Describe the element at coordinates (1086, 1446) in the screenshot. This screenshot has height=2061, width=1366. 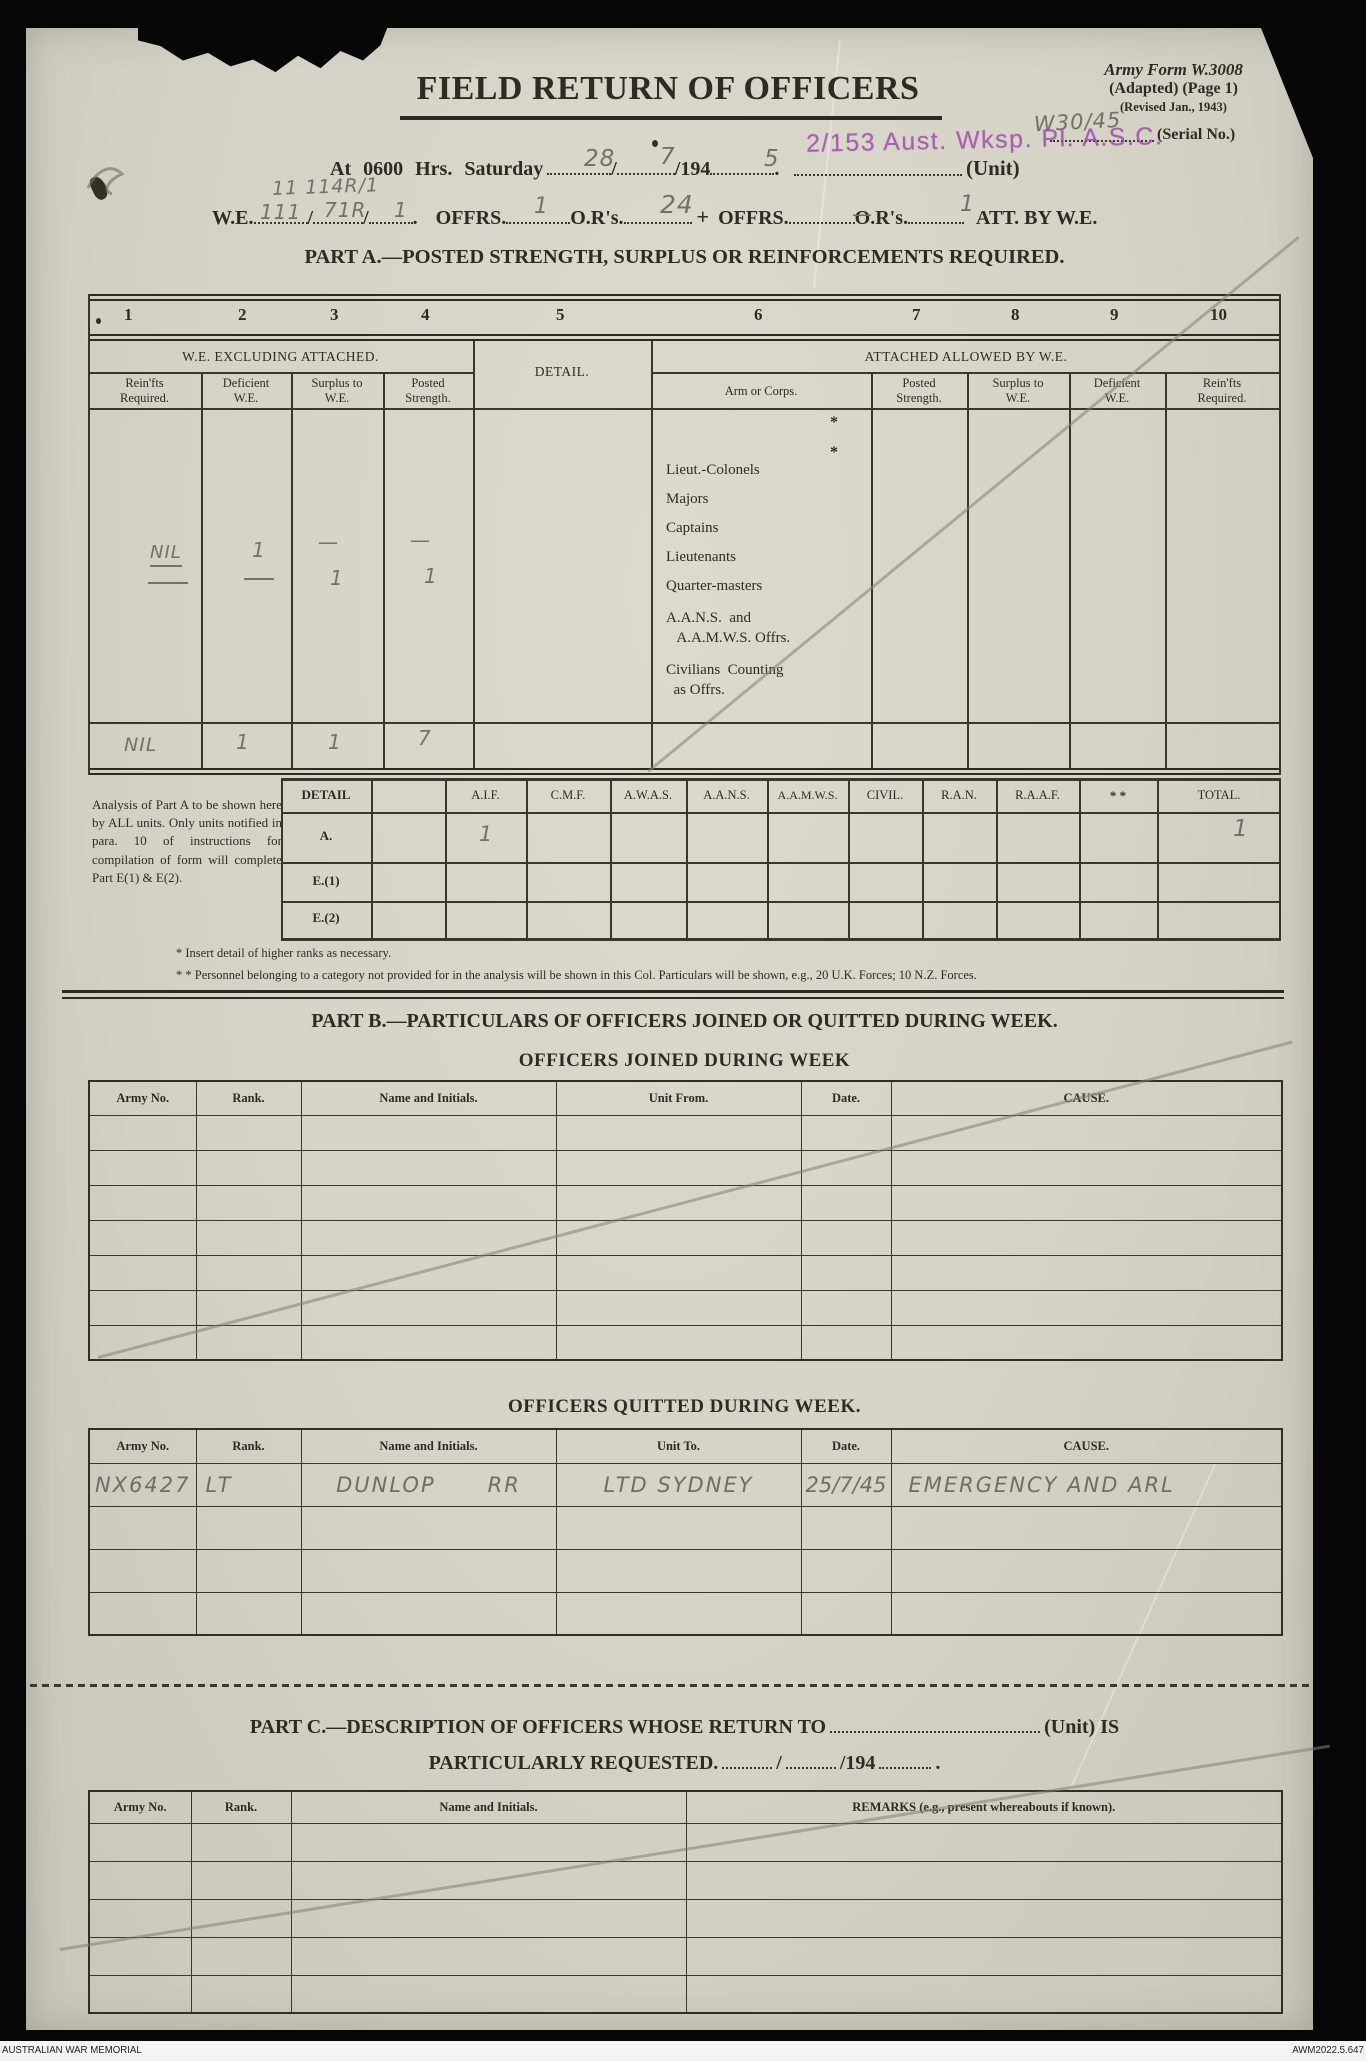
I see `quitted-col-cause: CAUSE.` at that location.